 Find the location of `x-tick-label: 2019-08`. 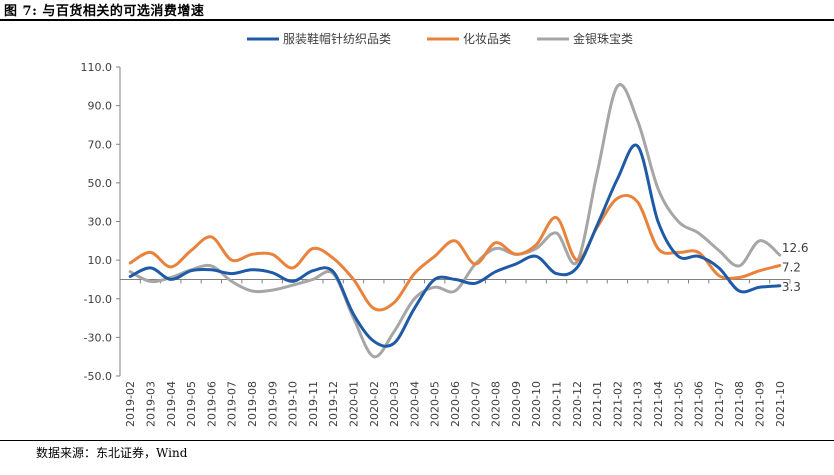

x-tick-label: 2019-08 is located at coordinates (252, 404).